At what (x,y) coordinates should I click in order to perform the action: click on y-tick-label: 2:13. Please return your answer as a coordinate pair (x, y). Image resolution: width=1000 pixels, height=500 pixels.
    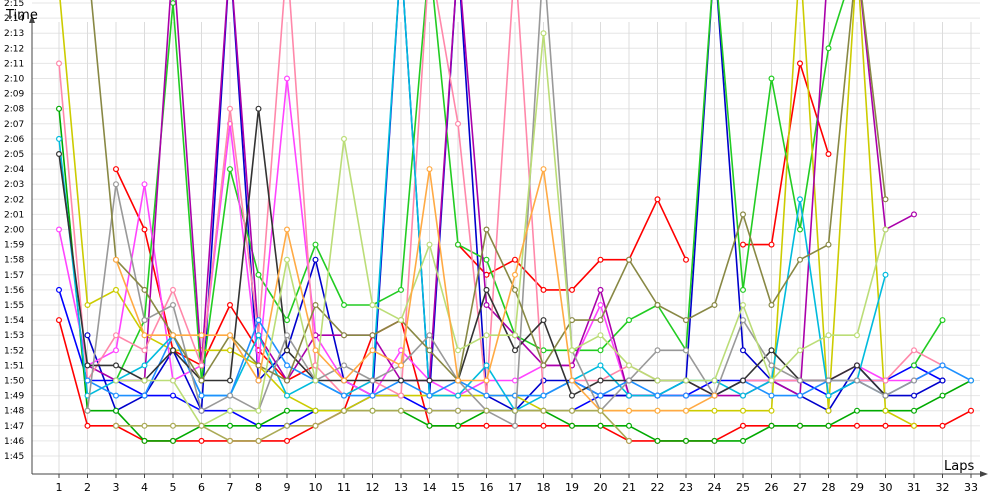
    Looking at the image, I should click on (14, 34).